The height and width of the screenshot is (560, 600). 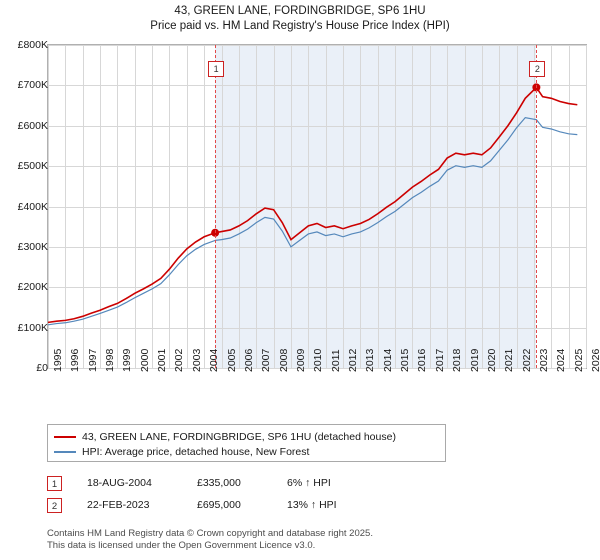 I want to click on event-price-2: £695,000, so click(x=219, y=505).